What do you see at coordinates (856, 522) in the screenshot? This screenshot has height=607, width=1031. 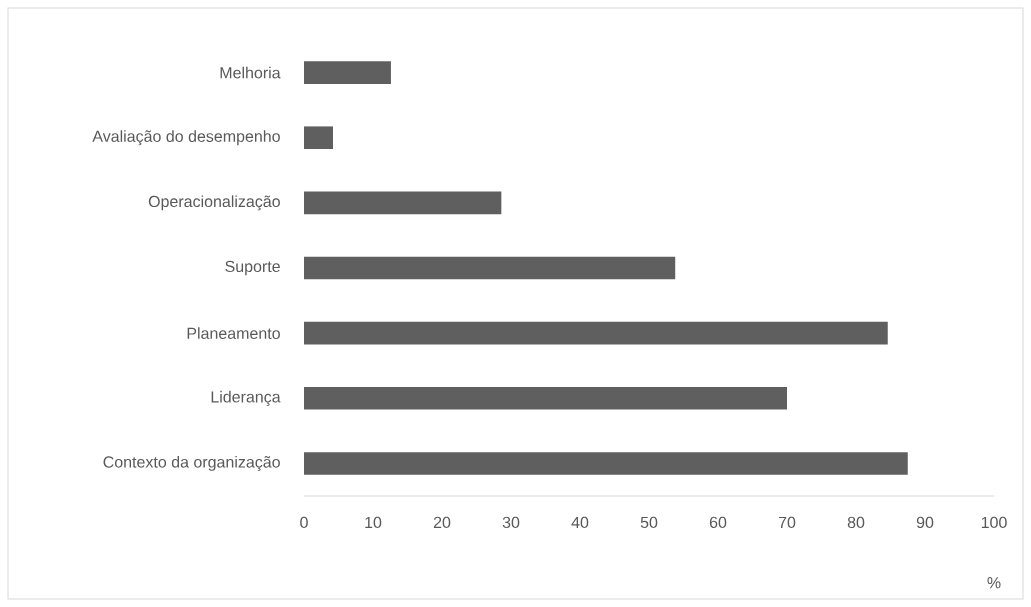 I see `x-tick-label: 80` at bounding box center [856, 522].